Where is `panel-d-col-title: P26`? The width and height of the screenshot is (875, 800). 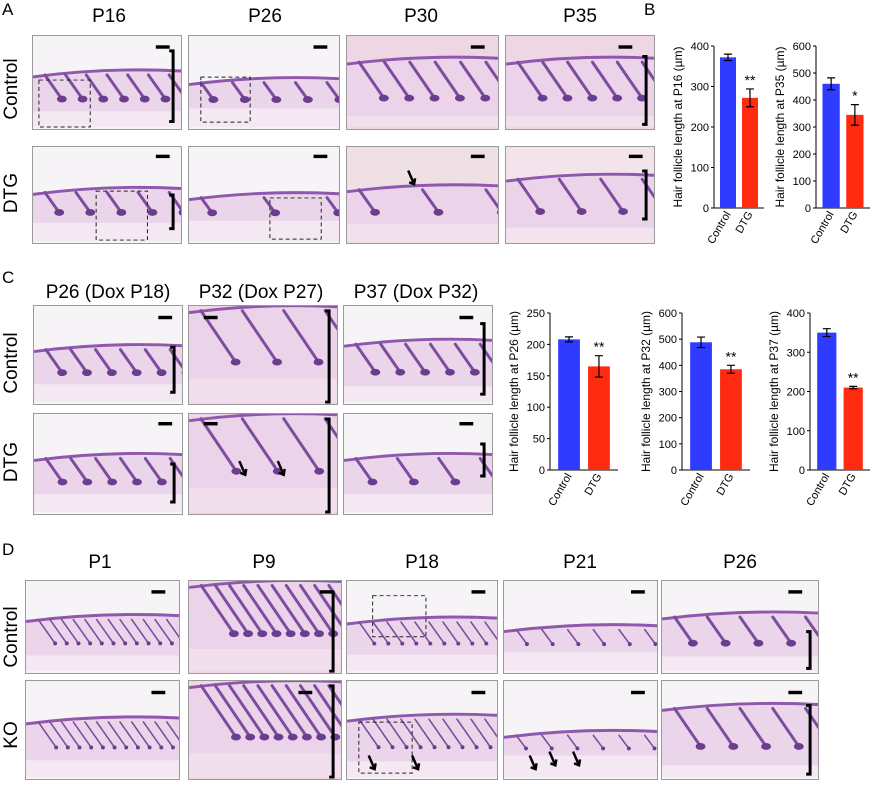
panel-d-col-title: P26 is located at coordinates (740, 562).